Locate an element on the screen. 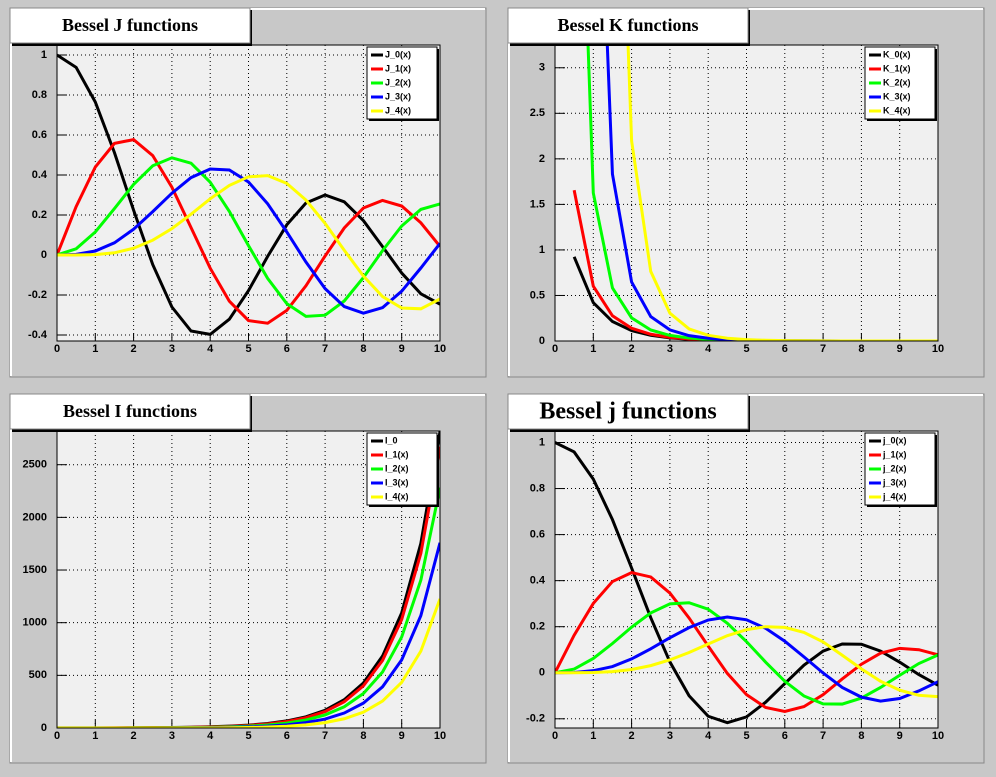 This screenshot has height=777, width=996. legend-label: J_2(x) is located at coordinates (398, 82).